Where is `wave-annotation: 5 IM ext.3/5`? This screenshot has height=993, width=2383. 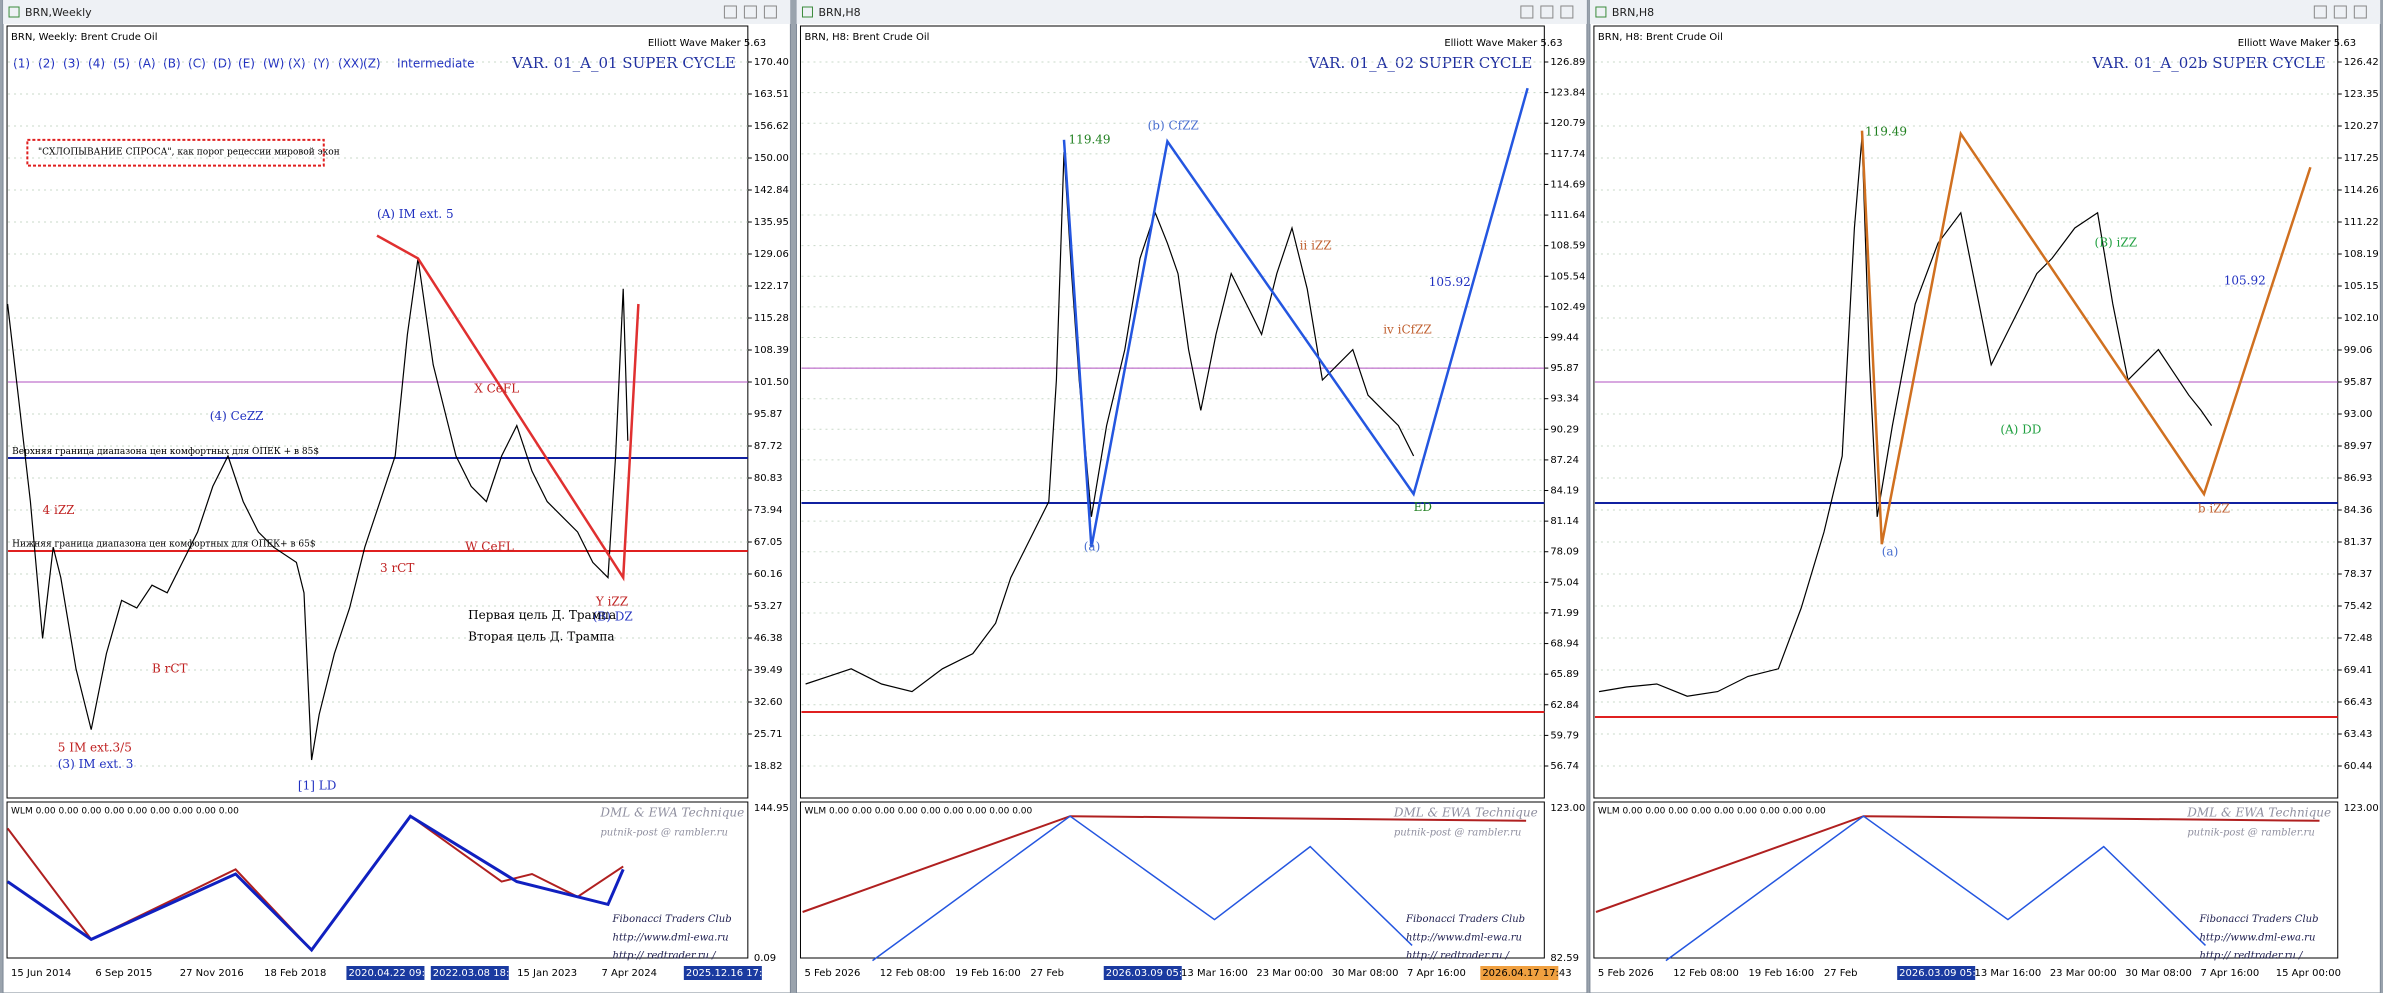
wave-annotation: 5 IM ext.3/5 is located at coordinates (95, 747).